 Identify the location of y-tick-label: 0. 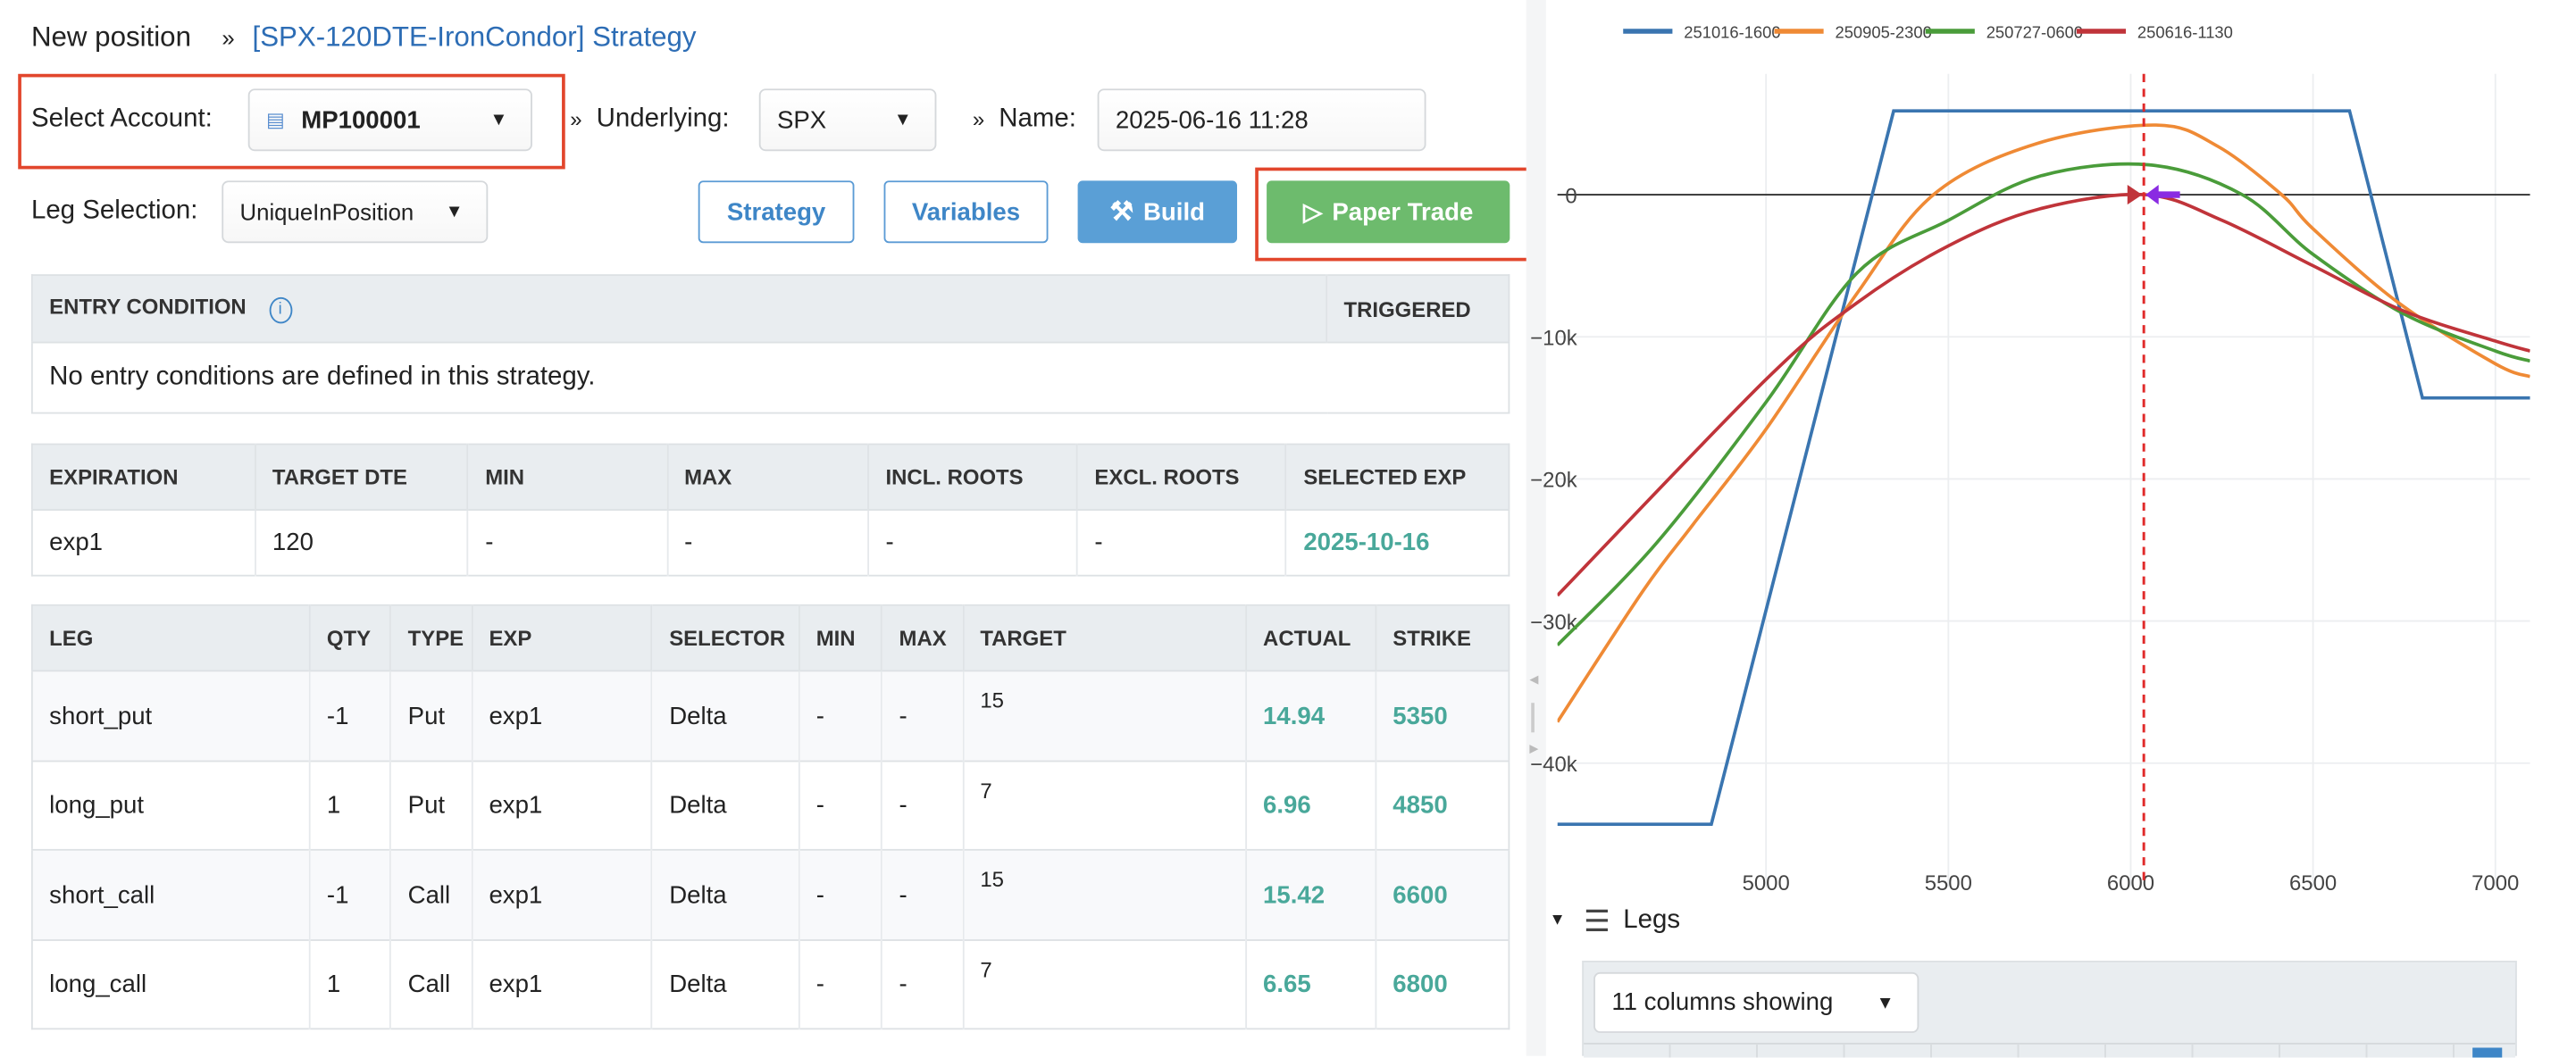
(1571, 196).